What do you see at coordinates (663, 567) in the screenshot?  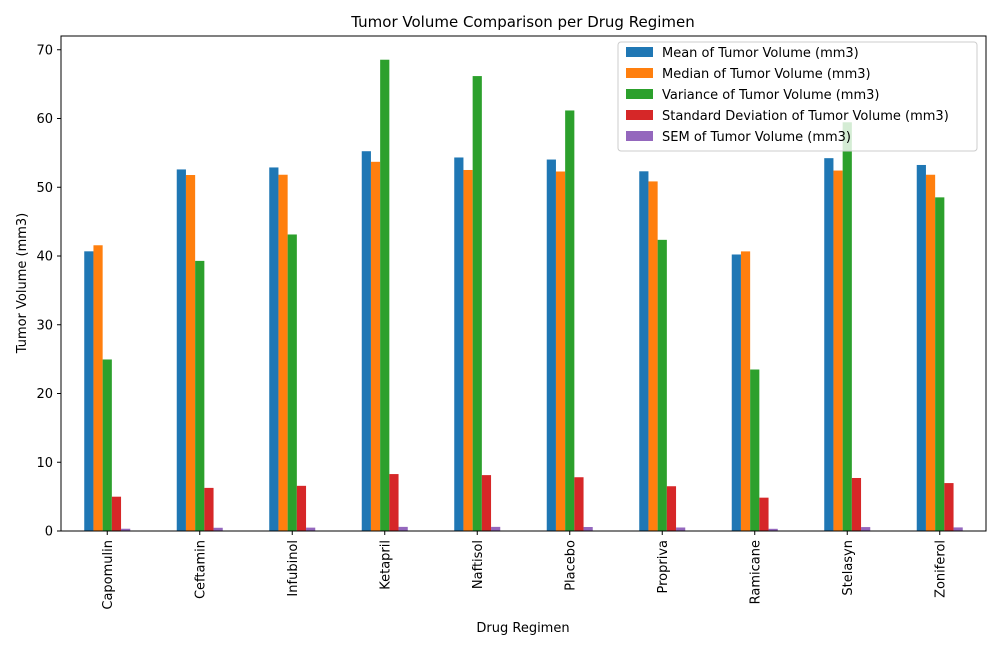 I see `x-tick-label-propriva: Propriva` at bounding box center [663, 567].